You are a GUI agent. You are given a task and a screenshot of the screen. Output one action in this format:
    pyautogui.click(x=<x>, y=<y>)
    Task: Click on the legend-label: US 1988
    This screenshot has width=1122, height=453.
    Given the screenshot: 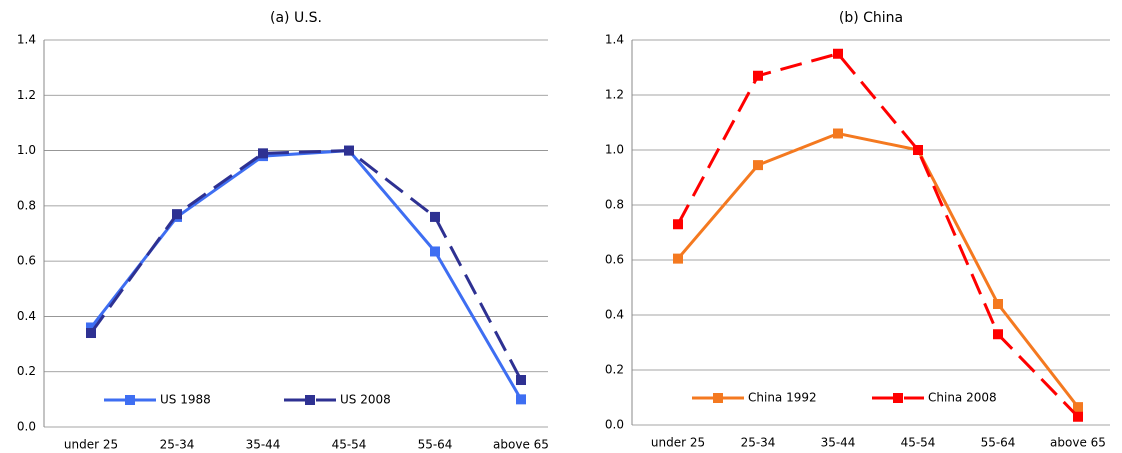 What is the action you would take?
    pyautogui.click(x=185, y=400)
    